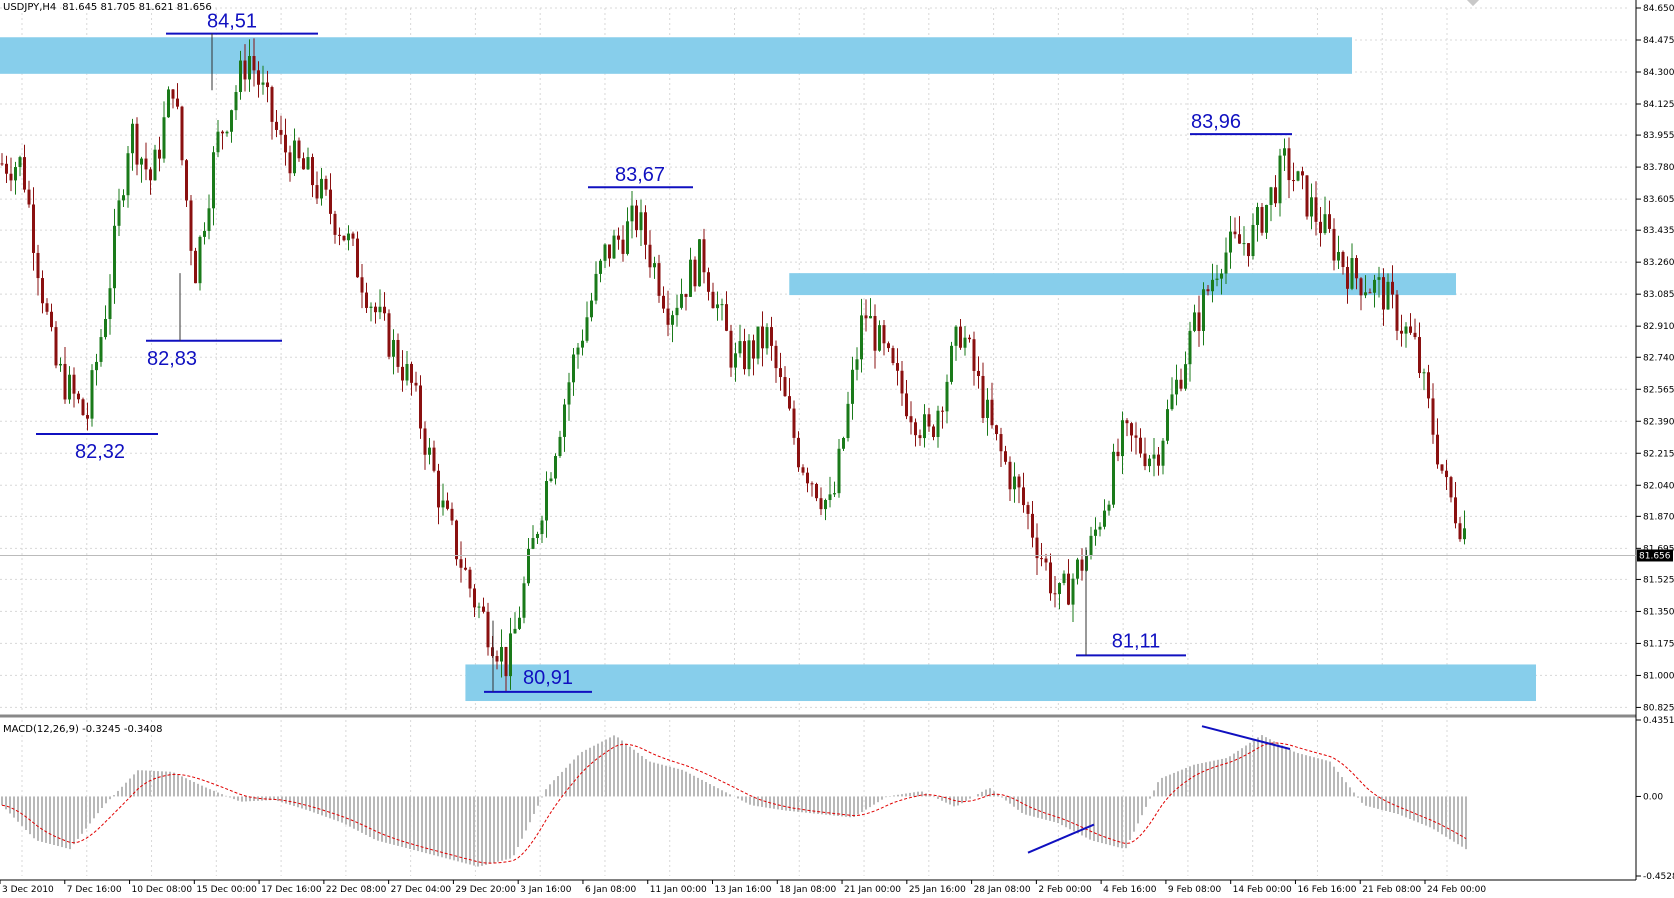  I want to click on time-tick-label: 10 Dec 08:00, so click(162, 890).